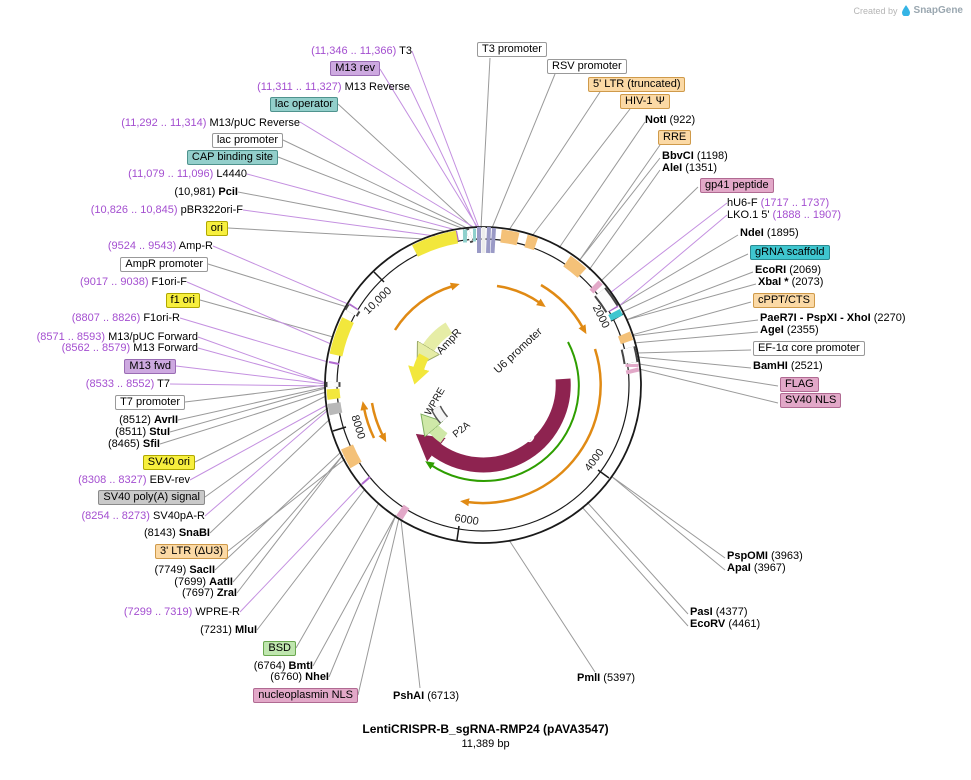  Describe the element at coordinates (426, 696) in the screenshot. I see `label-enzyme-pshai: PshAI (6713)` at that location.